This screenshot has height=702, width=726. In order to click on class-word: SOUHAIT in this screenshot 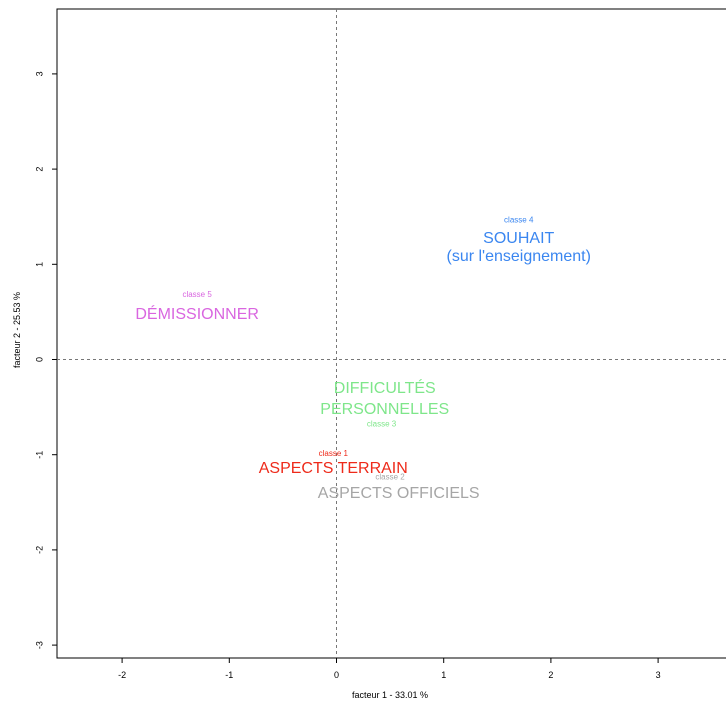, I will do `click(518, 238)`.